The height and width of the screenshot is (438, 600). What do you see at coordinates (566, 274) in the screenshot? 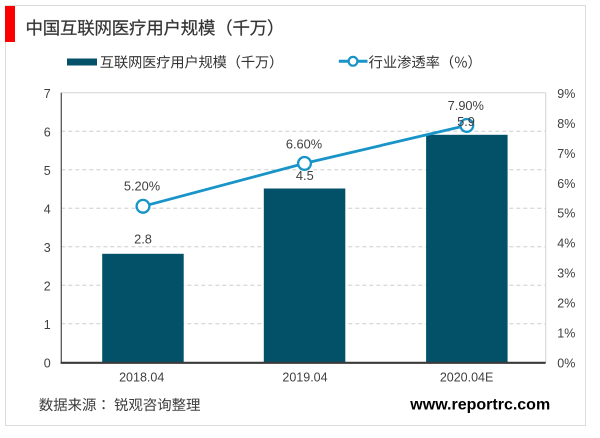
I see `svg-text: 3%` at bounding box center [566, 274].